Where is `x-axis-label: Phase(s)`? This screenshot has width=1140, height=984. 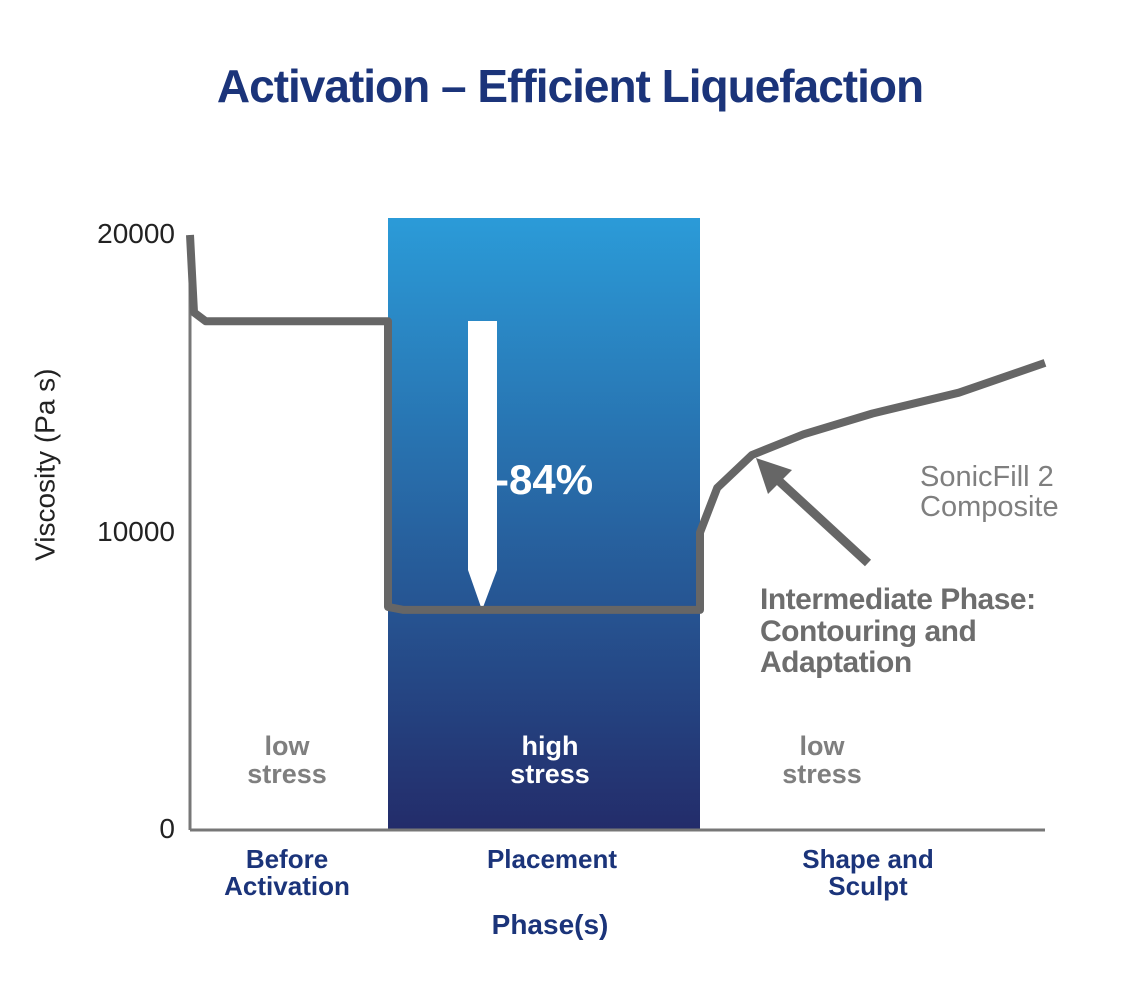
x-axis-label: Phase(s) is located at coordinates (550, 924).